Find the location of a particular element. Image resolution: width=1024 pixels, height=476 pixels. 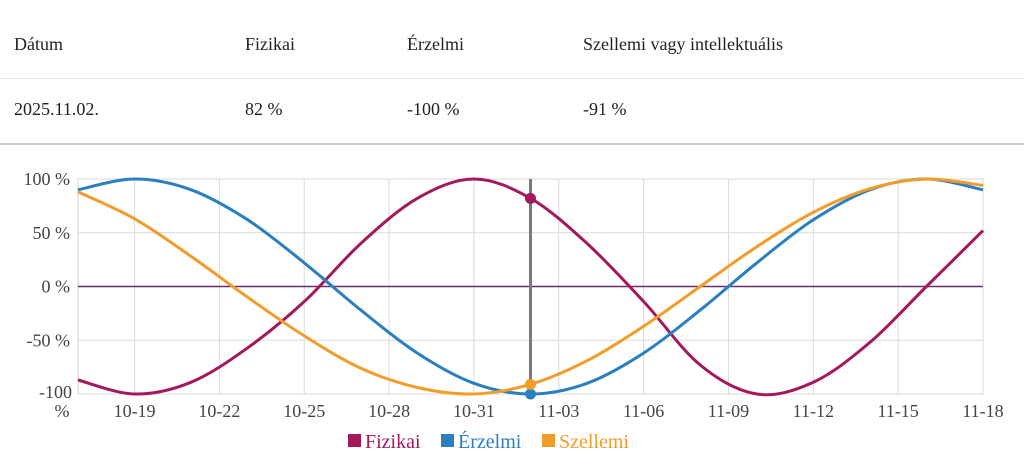

x-tick-label: 11-03 is located at coordinates (558, 411).